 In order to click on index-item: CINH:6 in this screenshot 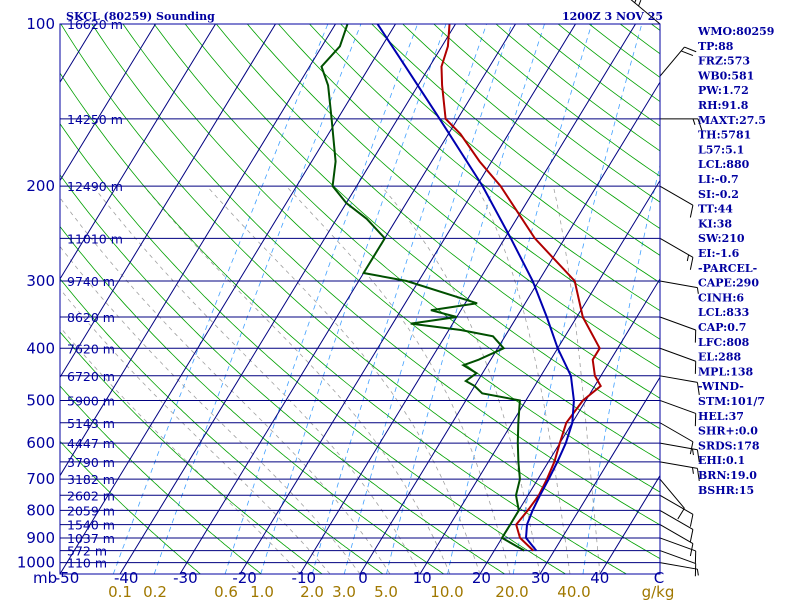, I will do `click(721, 297)`.